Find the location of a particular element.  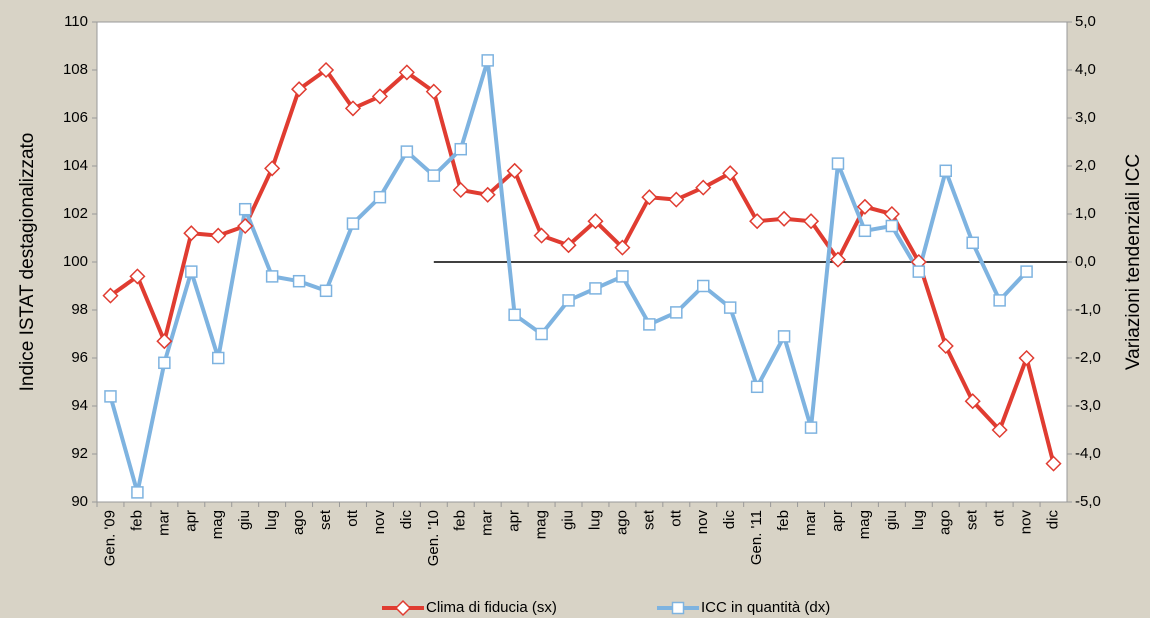

x-tick-label: Gen. '09 is located at coordinates (109, 538).